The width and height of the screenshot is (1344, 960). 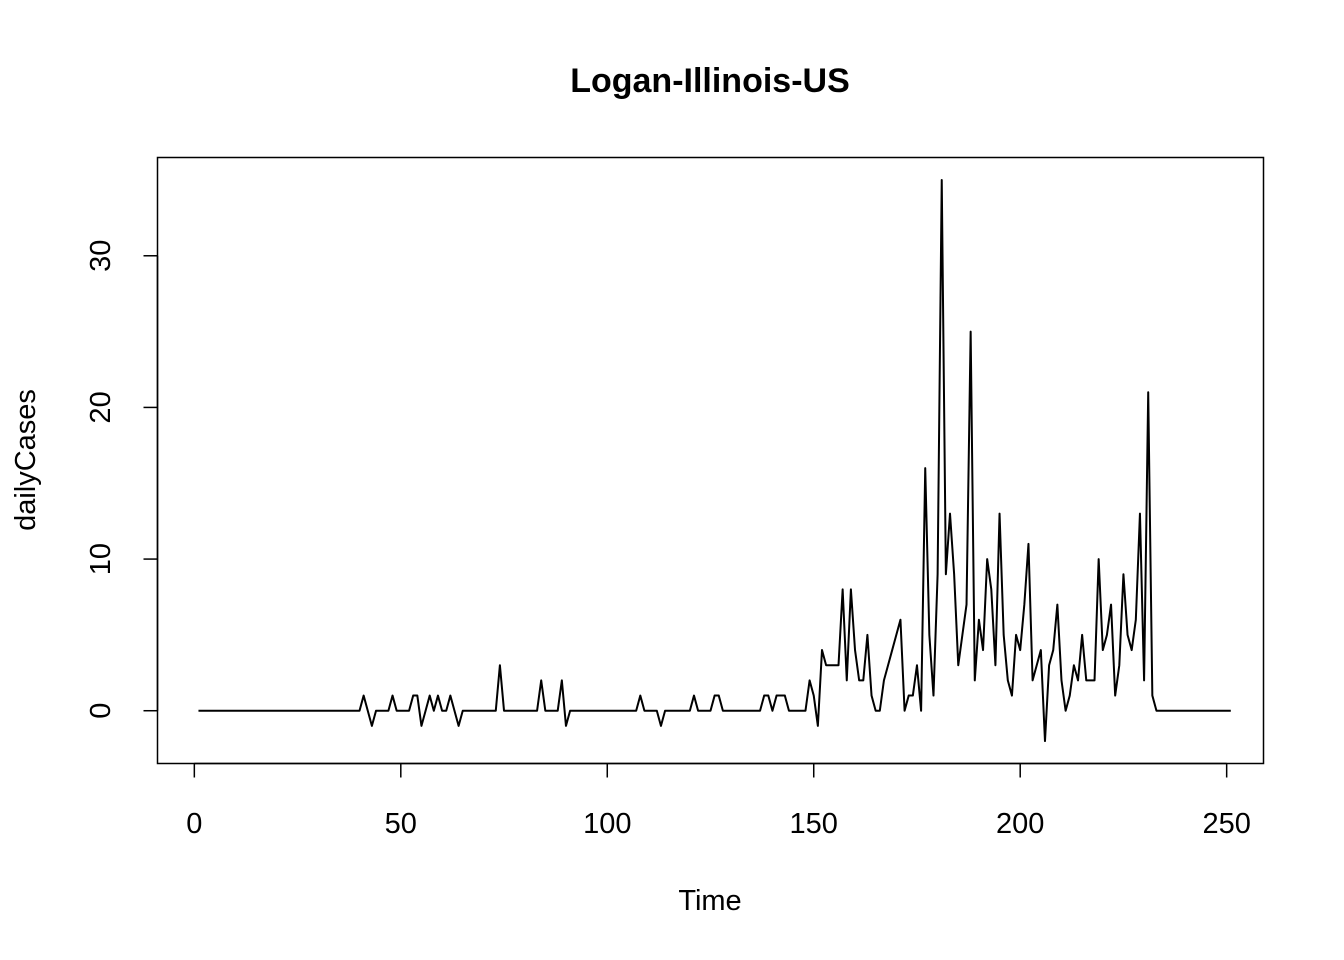 I want to click on y-axis-label: dailyCases, so click(x=26, y=460).